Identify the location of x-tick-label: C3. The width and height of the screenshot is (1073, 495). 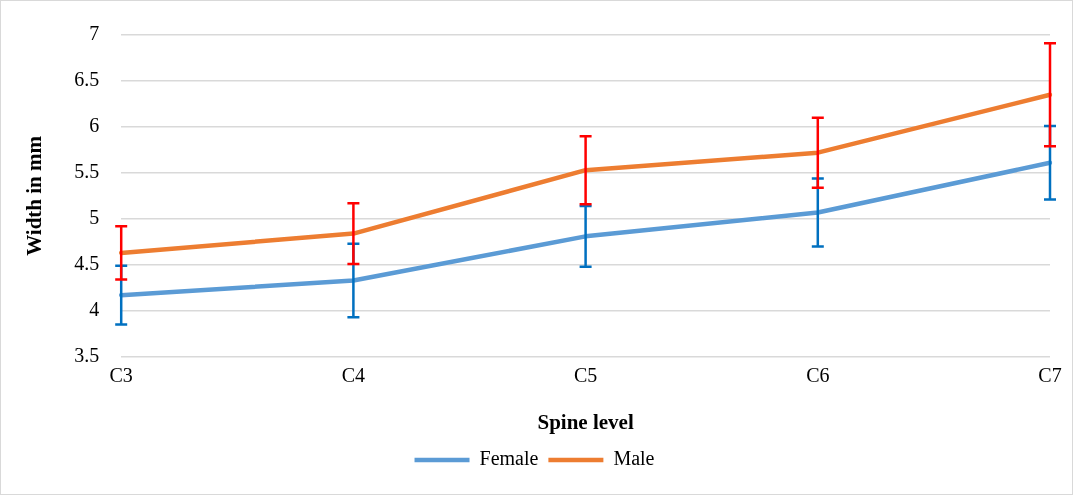
(121, 375).